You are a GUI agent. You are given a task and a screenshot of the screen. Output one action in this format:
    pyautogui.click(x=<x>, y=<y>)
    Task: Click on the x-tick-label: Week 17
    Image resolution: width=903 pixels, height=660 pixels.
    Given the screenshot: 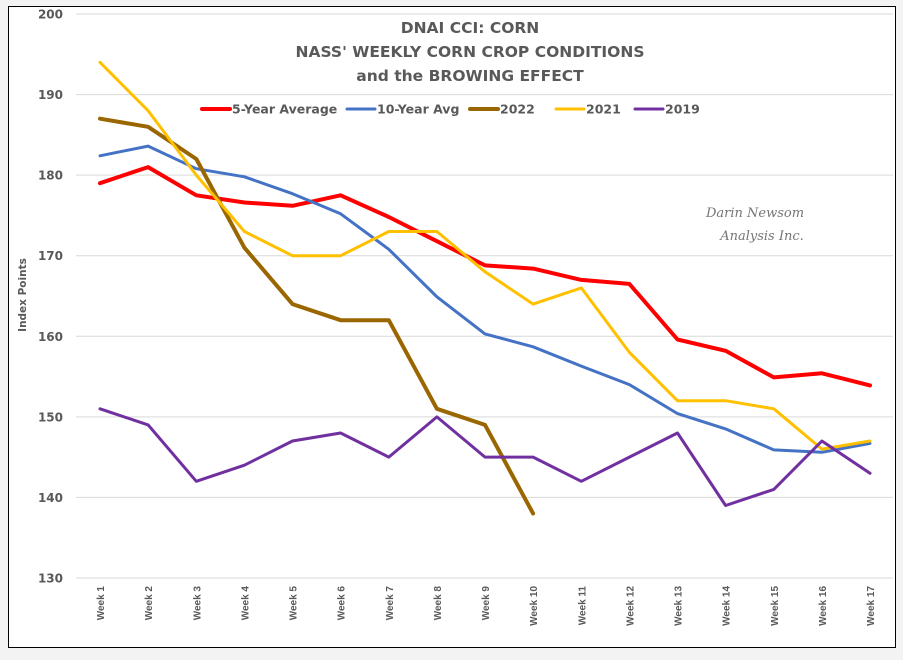 What is the action you would take?
    pyautogui.click(x=871, y=606)
    